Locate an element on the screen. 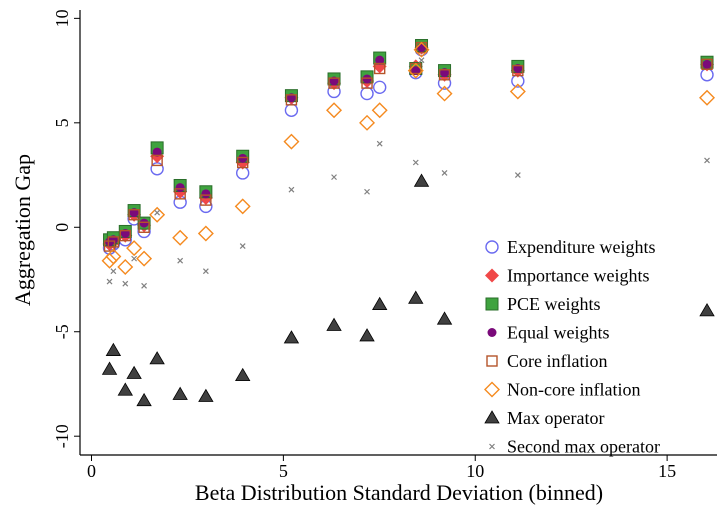 The image size is (719, 515). x-tick-label: 10 is located at coordinates (475, 471).